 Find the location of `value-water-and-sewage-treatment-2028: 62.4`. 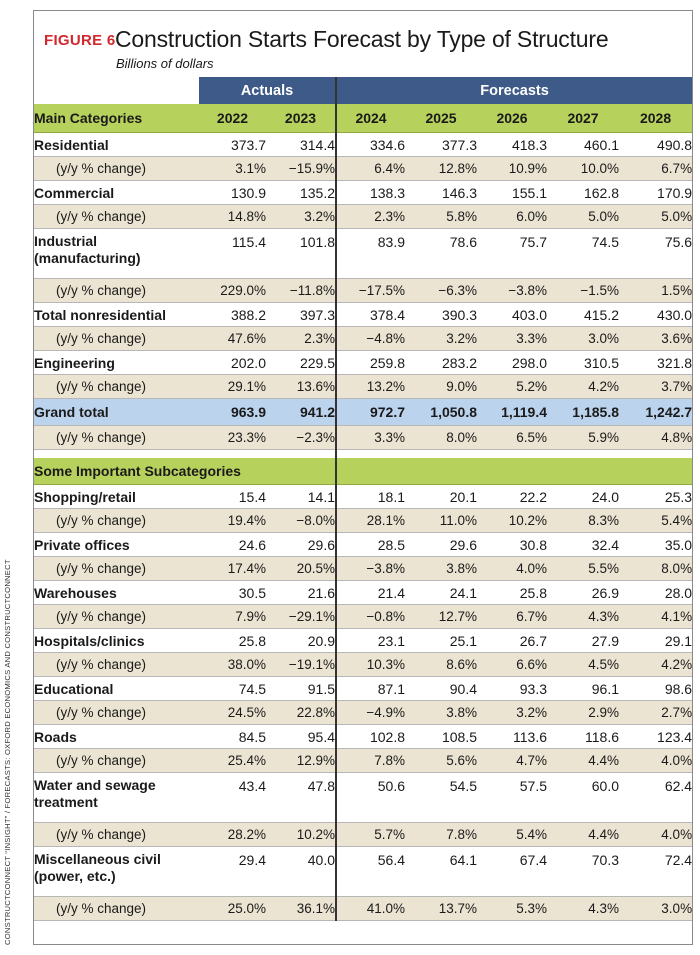

value-water-and-sewage-treatment-2028: 62.4 is located at coordinates (656, 797).